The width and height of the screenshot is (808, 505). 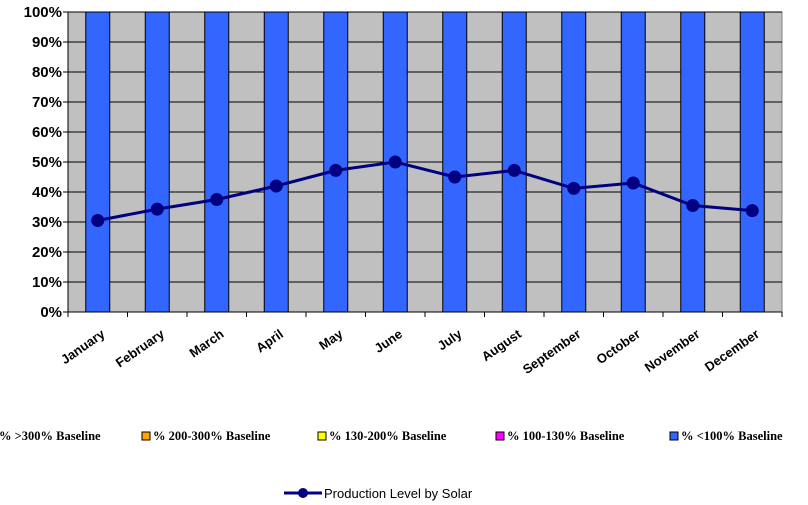 I want to click on x-tick-label: November, so click(x=672, y=350).